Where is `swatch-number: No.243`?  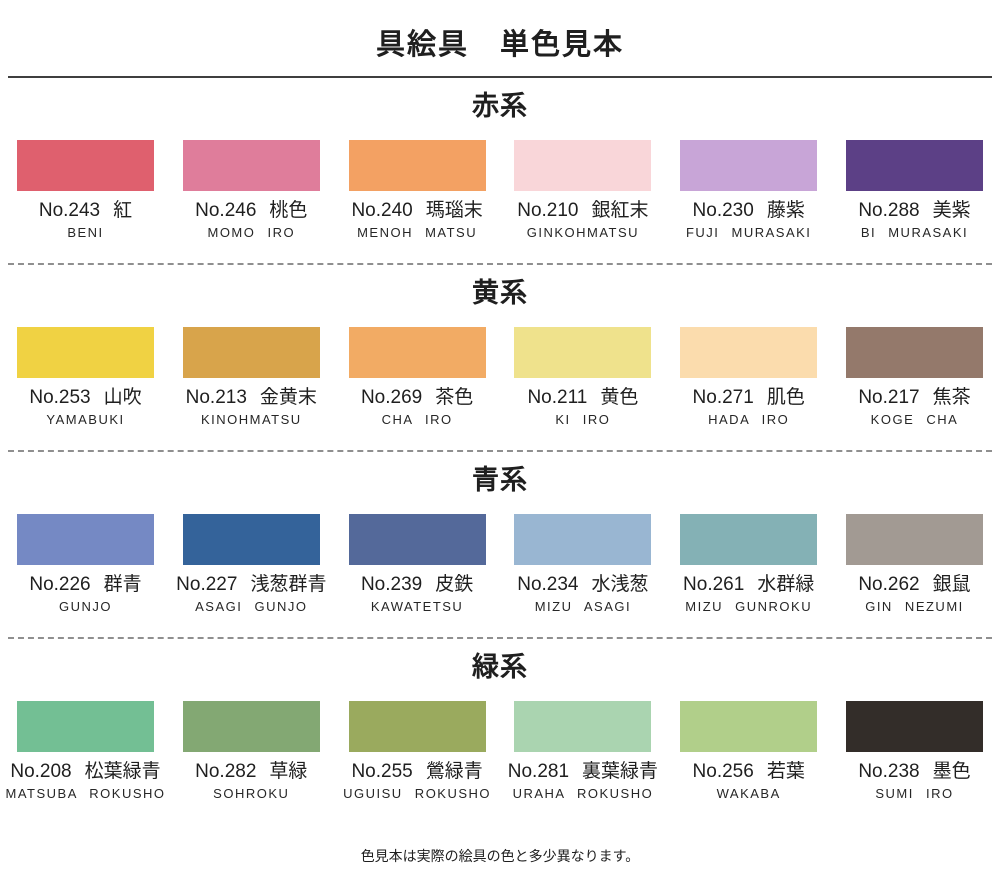 swatch-number: No.243 is located at coordinates (69, 210).